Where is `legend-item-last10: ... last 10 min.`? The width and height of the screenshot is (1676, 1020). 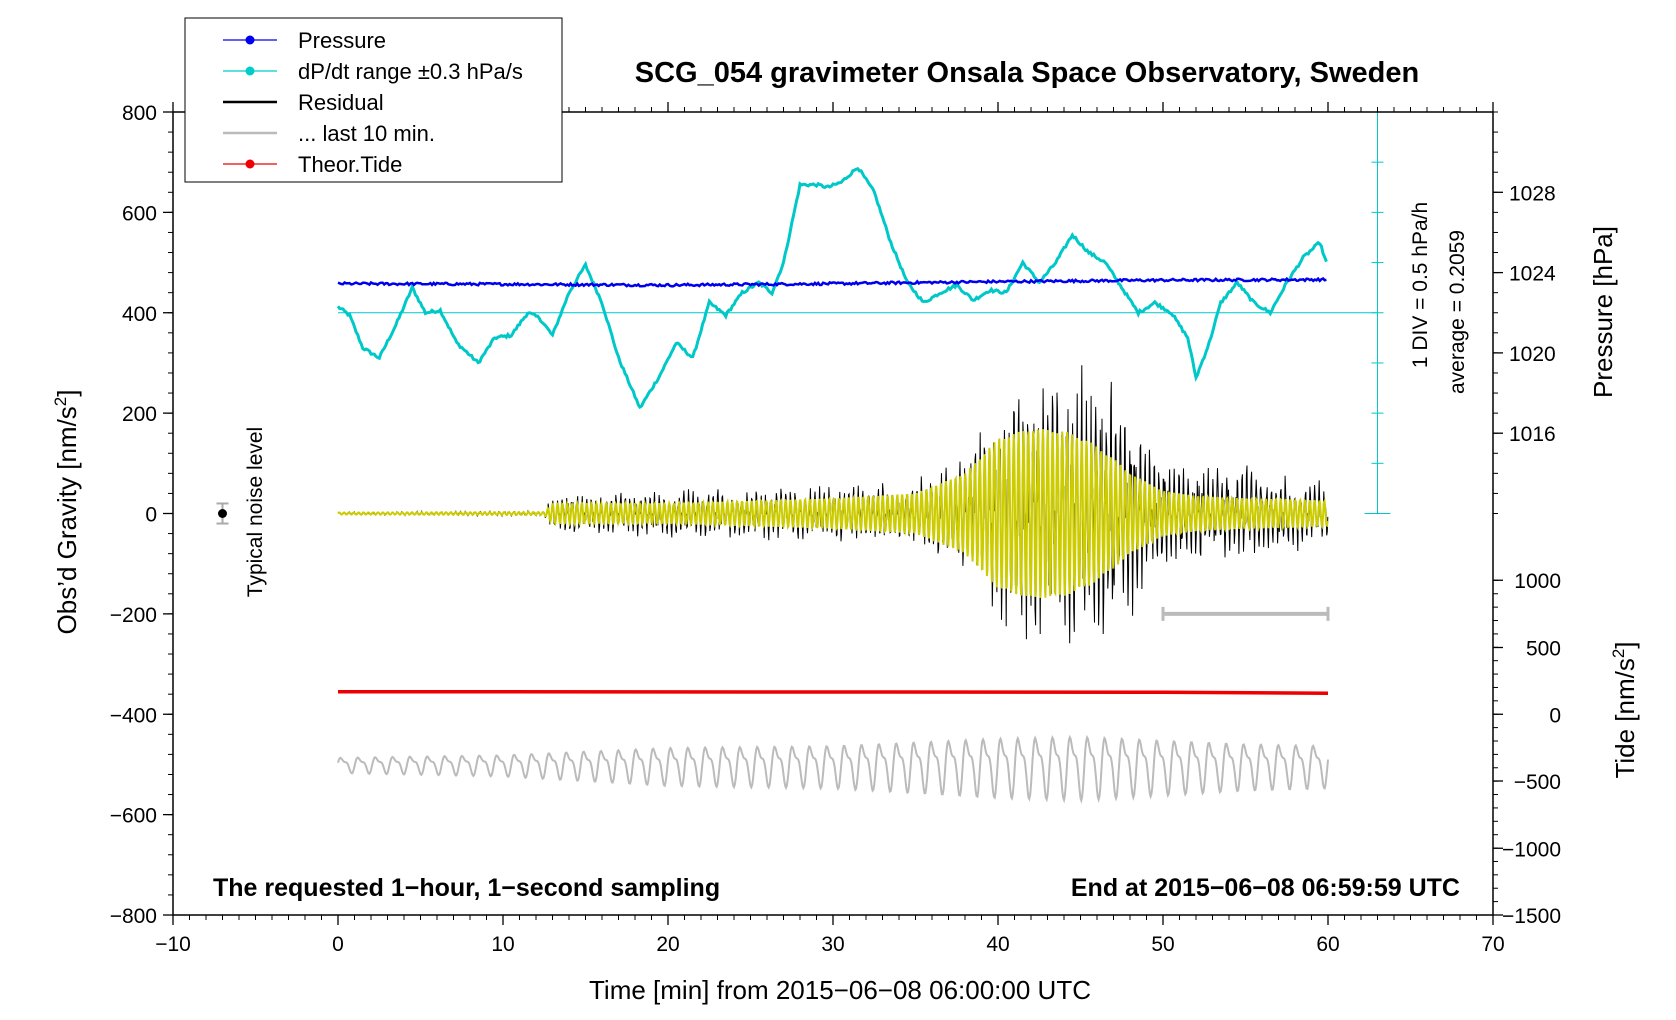
legend-item-last10: ... last 10 min. is located at coordinates (329, 133).